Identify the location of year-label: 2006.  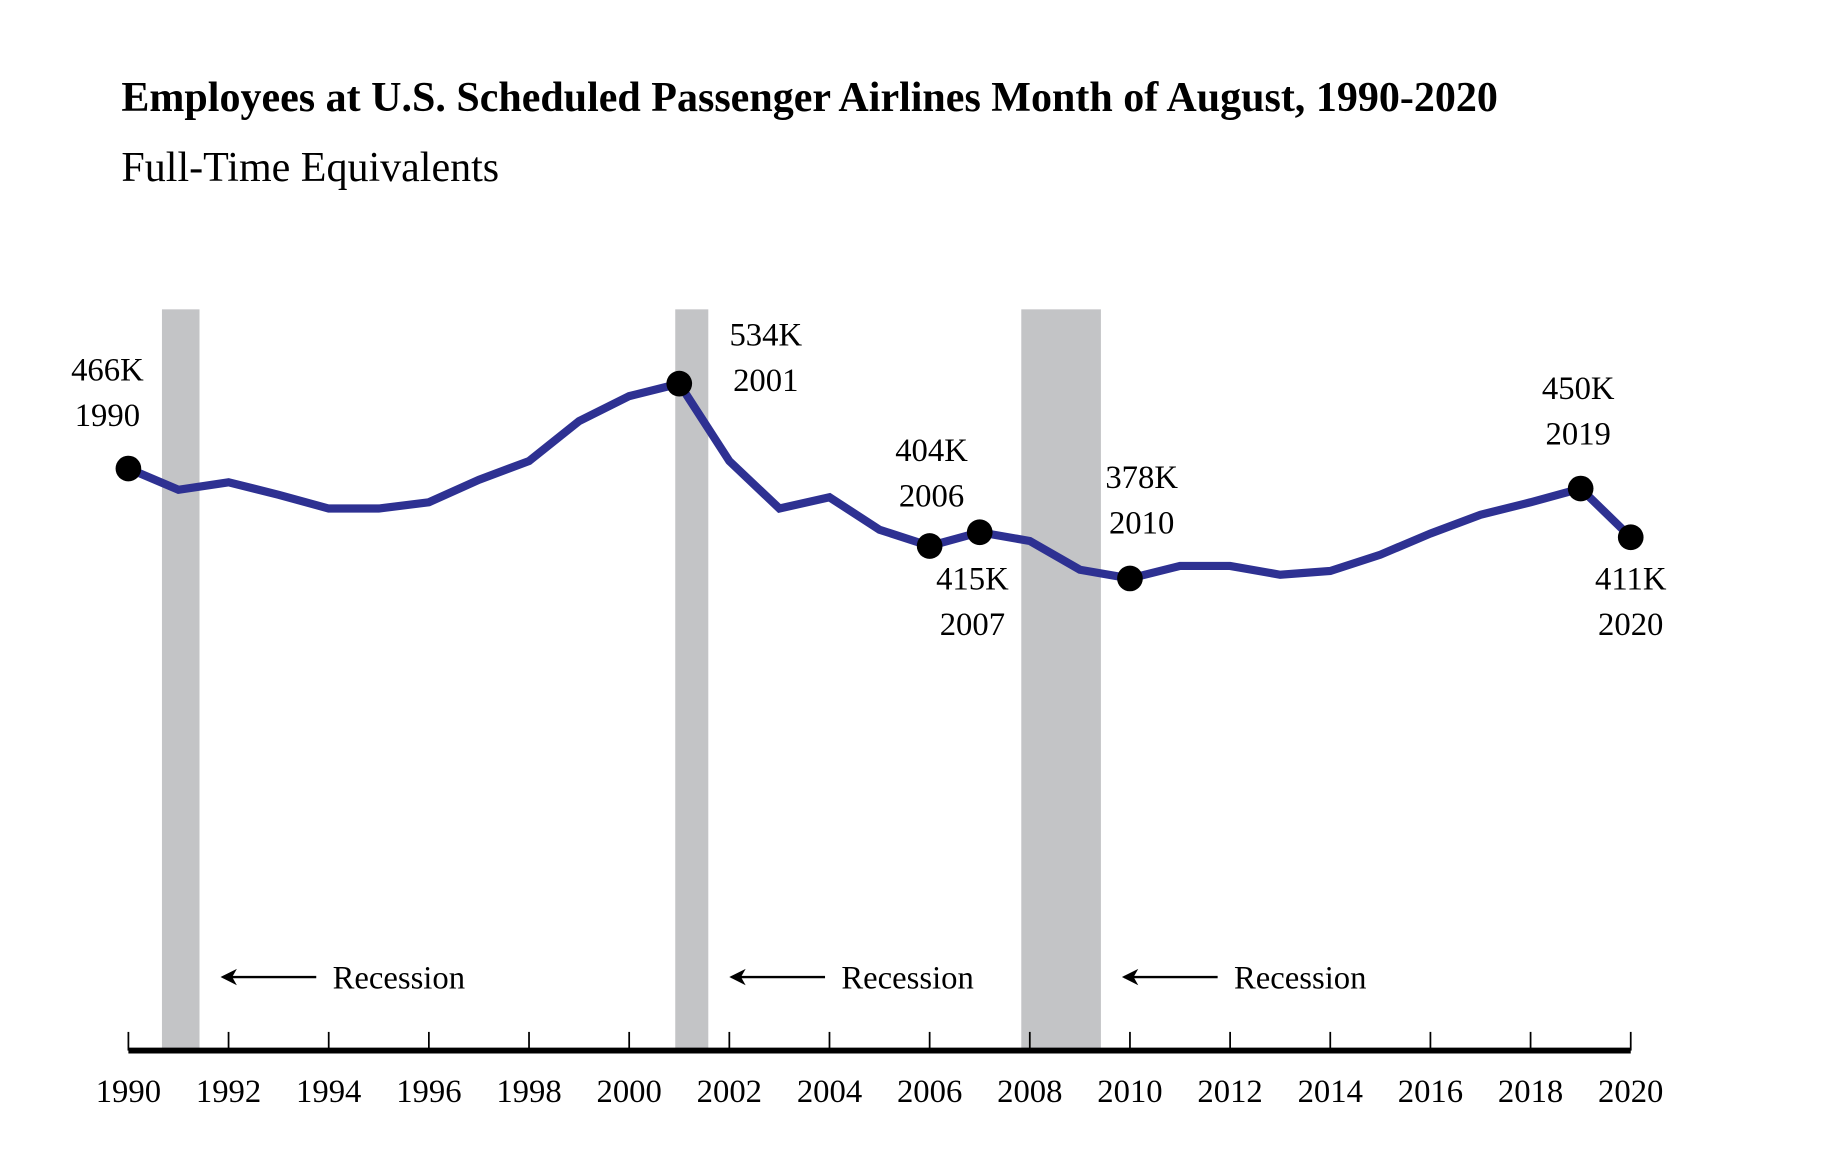
(931, 497).